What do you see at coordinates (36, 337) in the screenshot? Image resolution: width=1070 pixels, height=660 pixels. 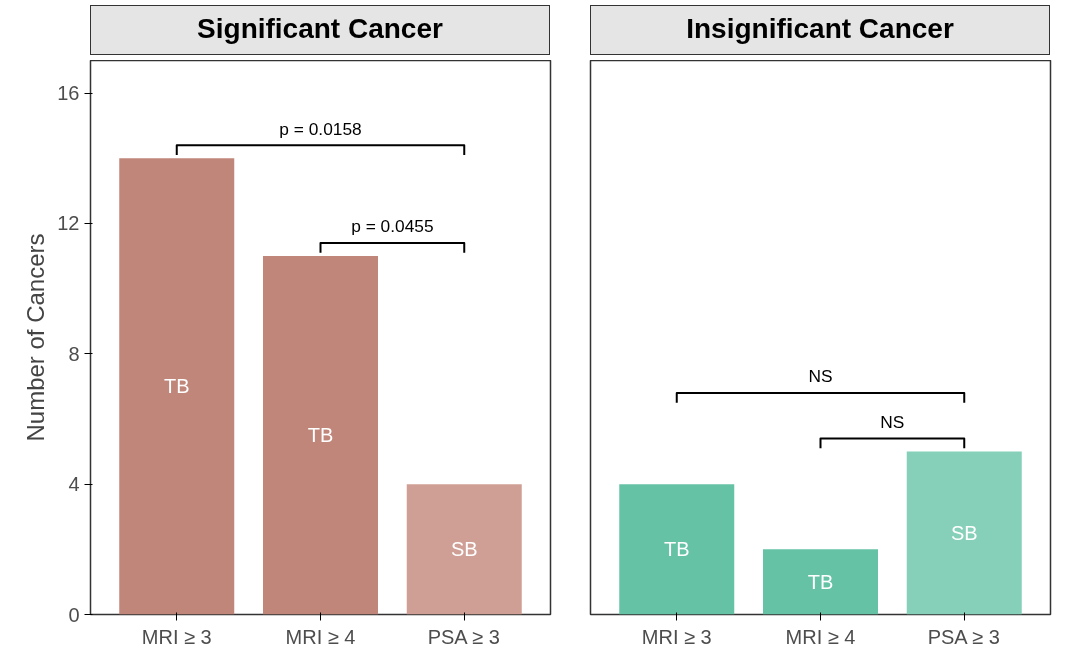 I see `y-axis-title: Number of Cancers` at bounding box center [36, 337].